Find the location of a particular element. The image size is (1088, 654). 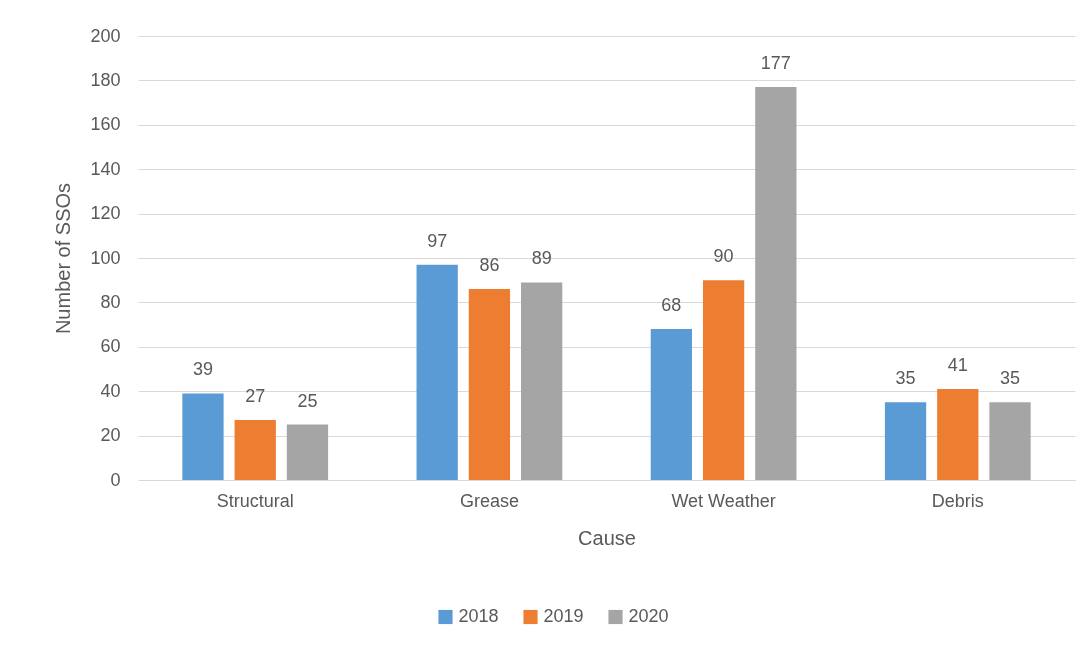

legend-label: 2019 is located at coordinates (563, 616).